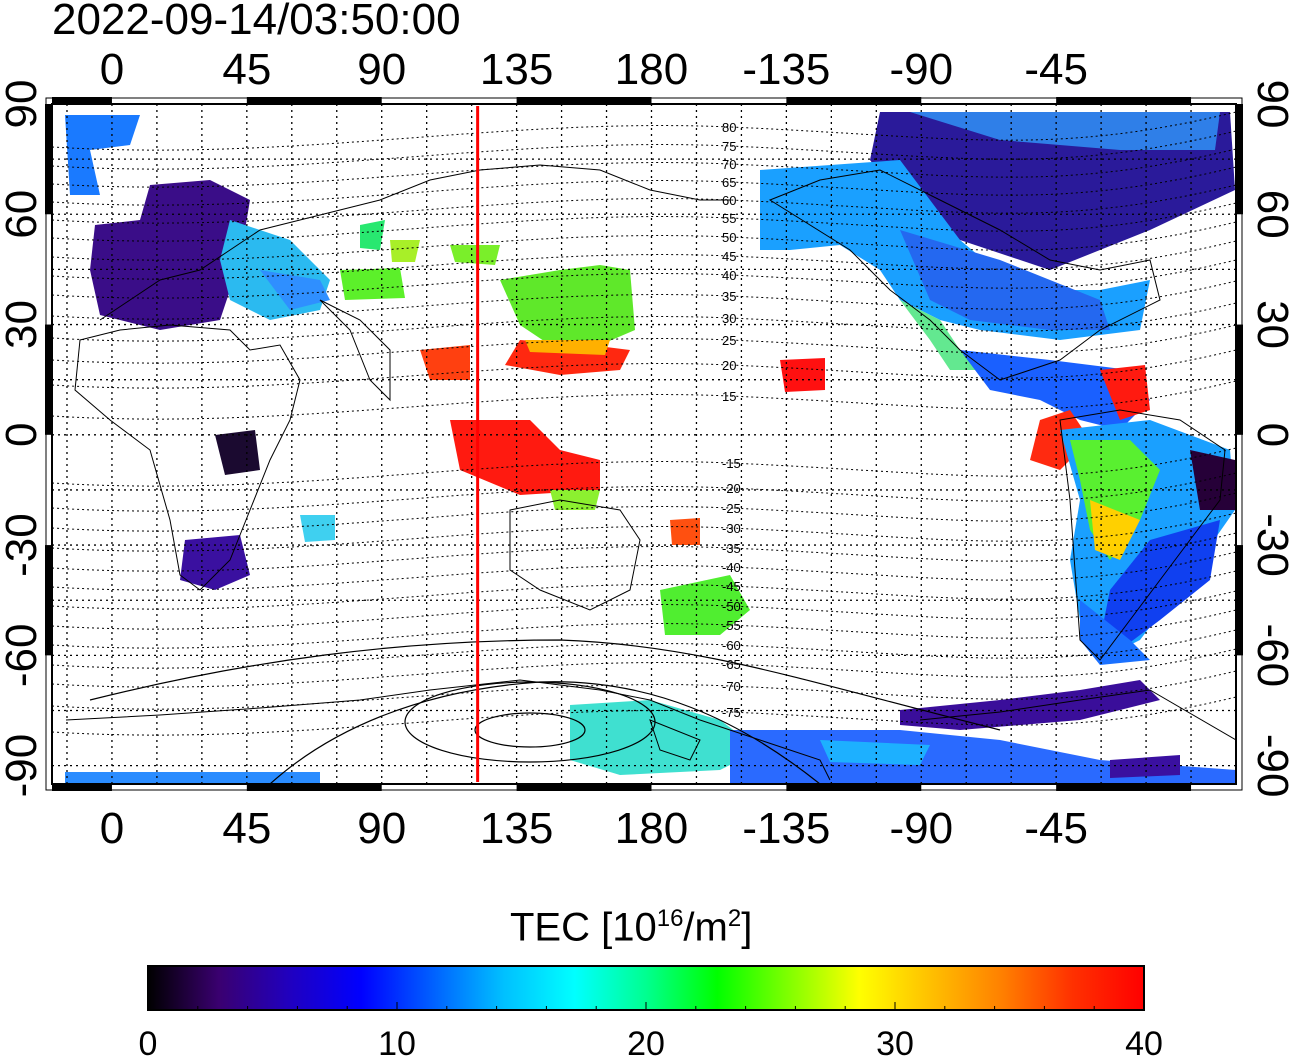 The image size is (1294, 1057). I want to click on left-latitude-tick: 30, so click(23, 324).